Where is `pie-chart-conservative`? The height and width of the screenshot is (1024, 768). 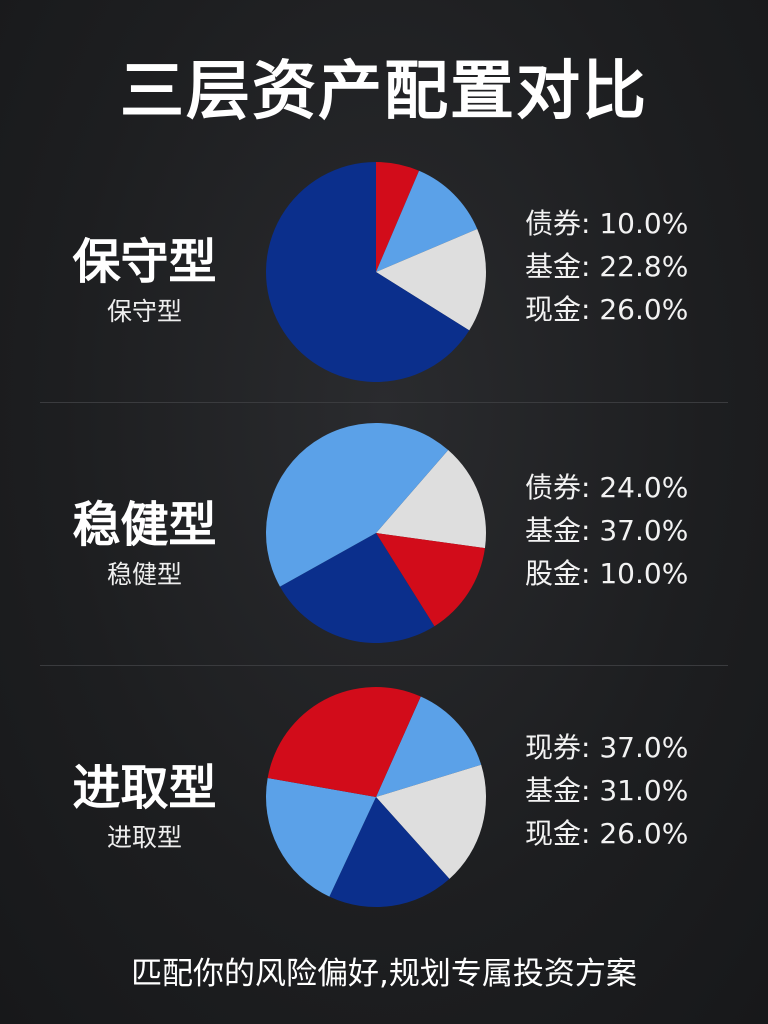
pie-chart-conservative is located at coordinates (376, 272).